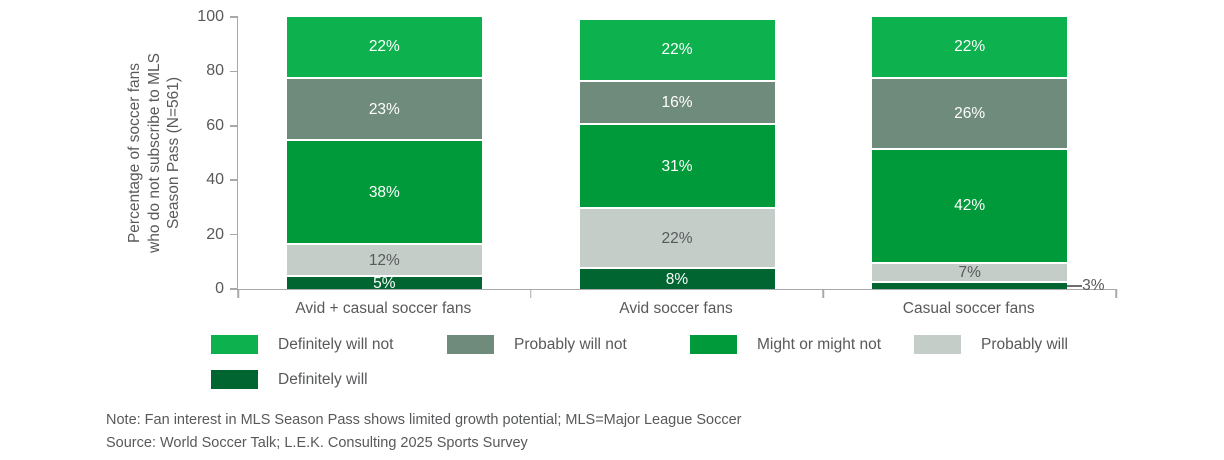  I want to click on y-tick-label: 100, so click(210, 16).